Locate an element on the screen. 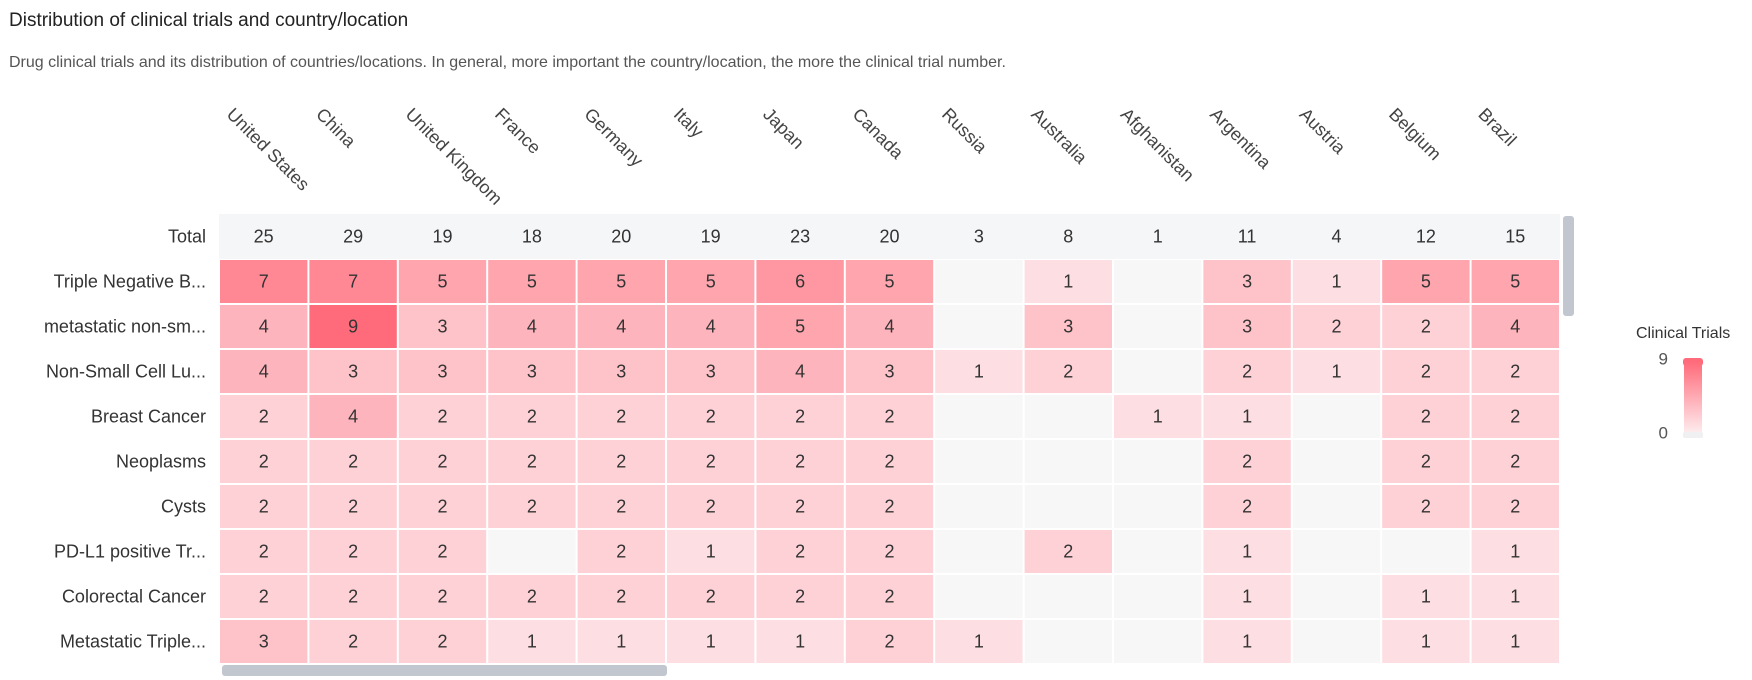 Image resolution: width=1752 pixels, height=680 pixels. legend-max-label: 9 is located at coordinates (1663, 358).